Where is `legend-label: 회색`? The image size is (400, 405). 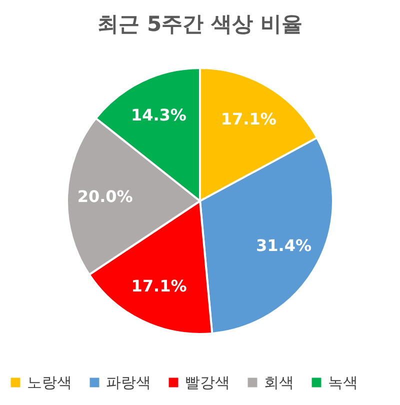 legend-label: 회색 is located at coordinates (279, 383).